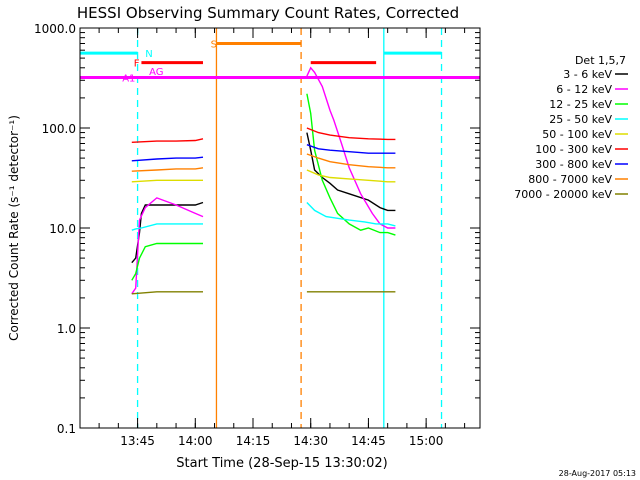  What do you see at coordinates (59, 129) in the screenshot?
I see `y-tick-label: 100.0` at bounding box center [59, 129].